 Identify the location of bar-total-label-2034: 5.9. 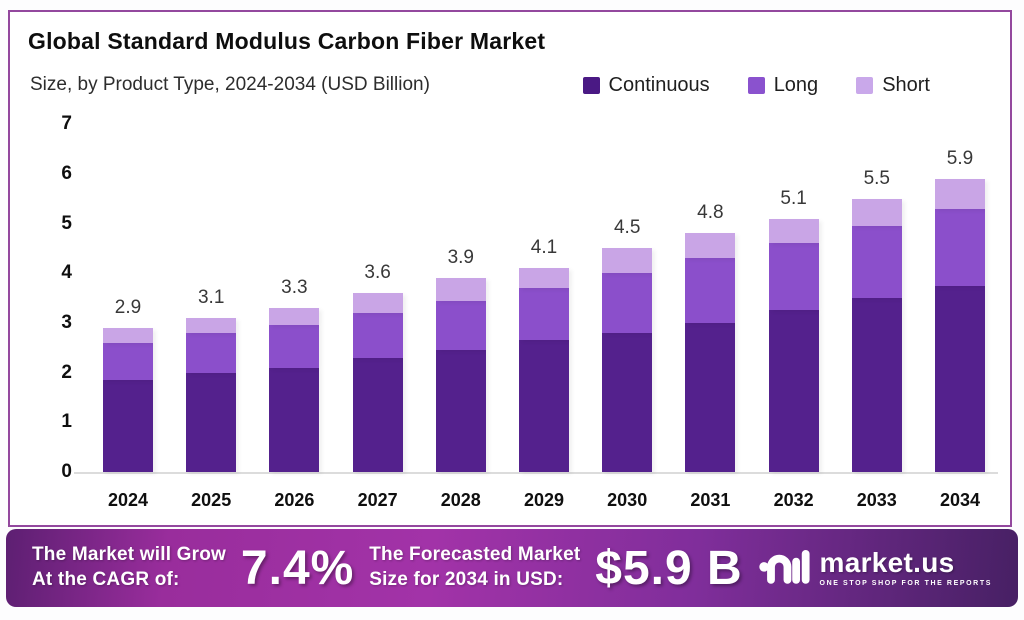
(960, 158).